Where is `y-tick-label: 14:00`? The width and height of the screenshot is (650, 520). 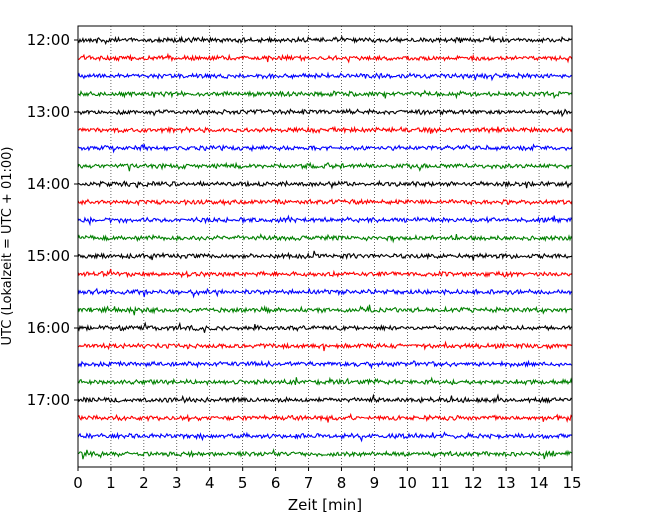
y-tick-label: 14:00 is located at coordinates (48, 184).